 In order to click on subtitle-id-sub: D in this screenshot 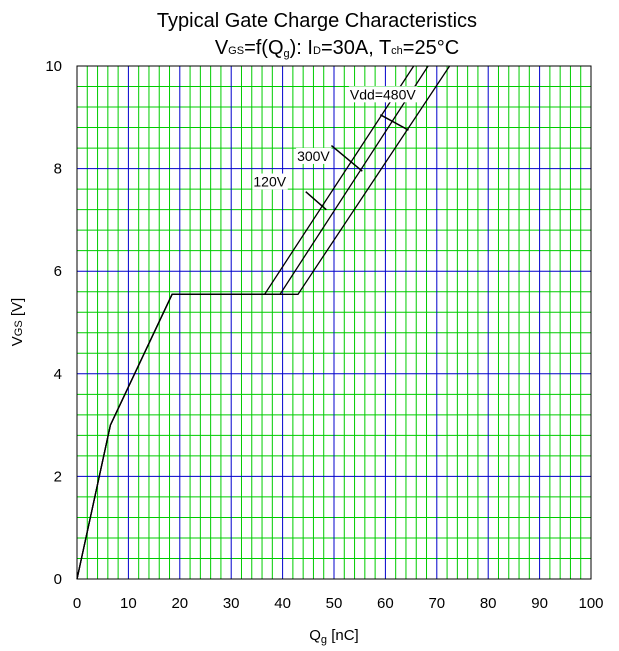, I will do `click(317, 51)`.